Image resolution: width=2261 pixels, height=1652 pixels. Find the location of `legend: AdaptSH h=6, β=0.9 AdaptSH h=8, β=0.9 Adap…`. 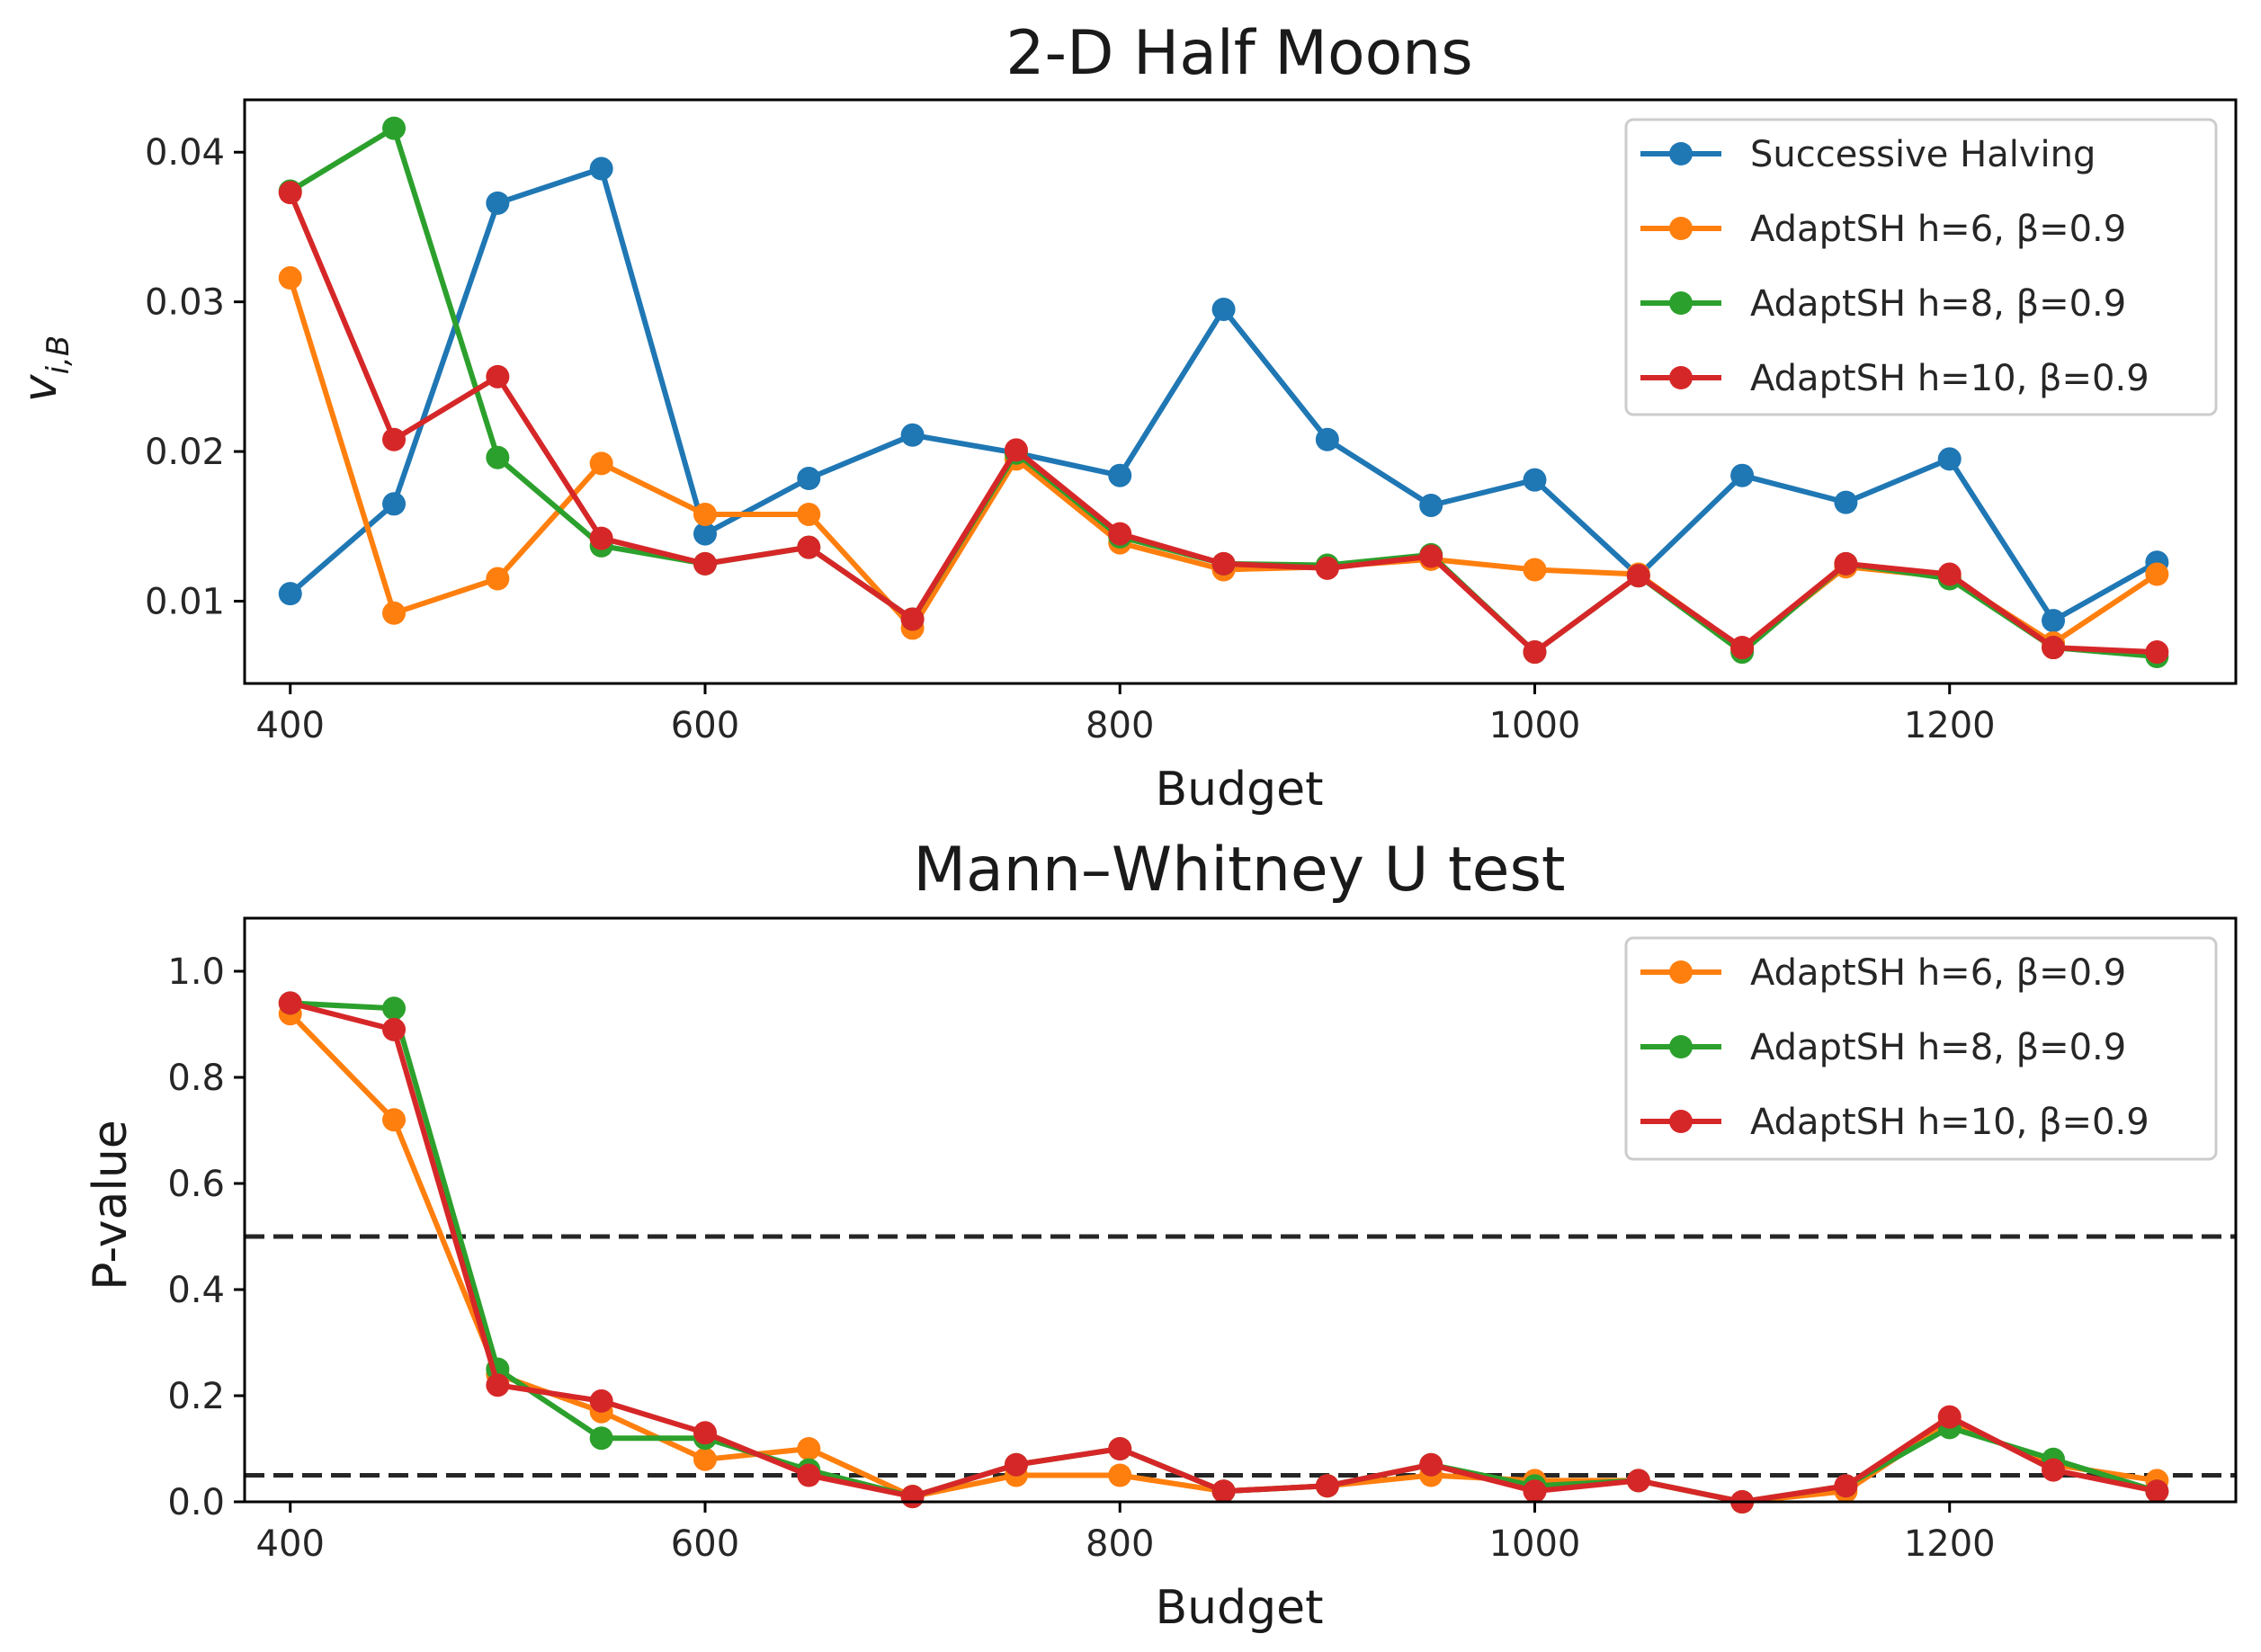

legend: AdaptSH h=6, β=0.9 AdaptSH h=8, β=0.9 Adap… is located at coordinates (1921, 1048).